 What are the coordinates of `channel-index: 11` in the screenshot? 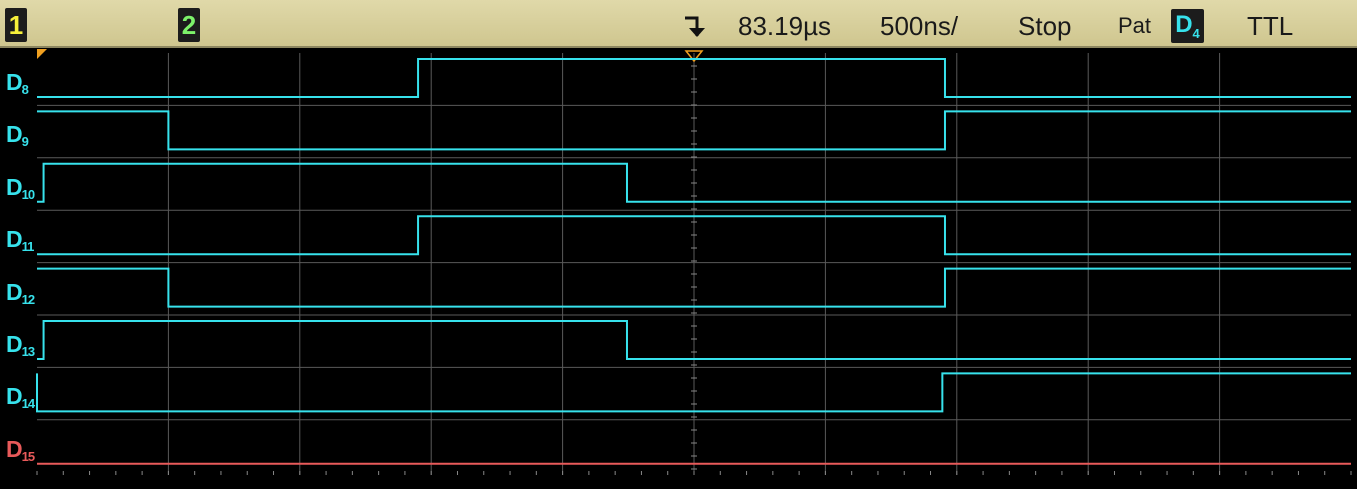 It's located at (28, 247).